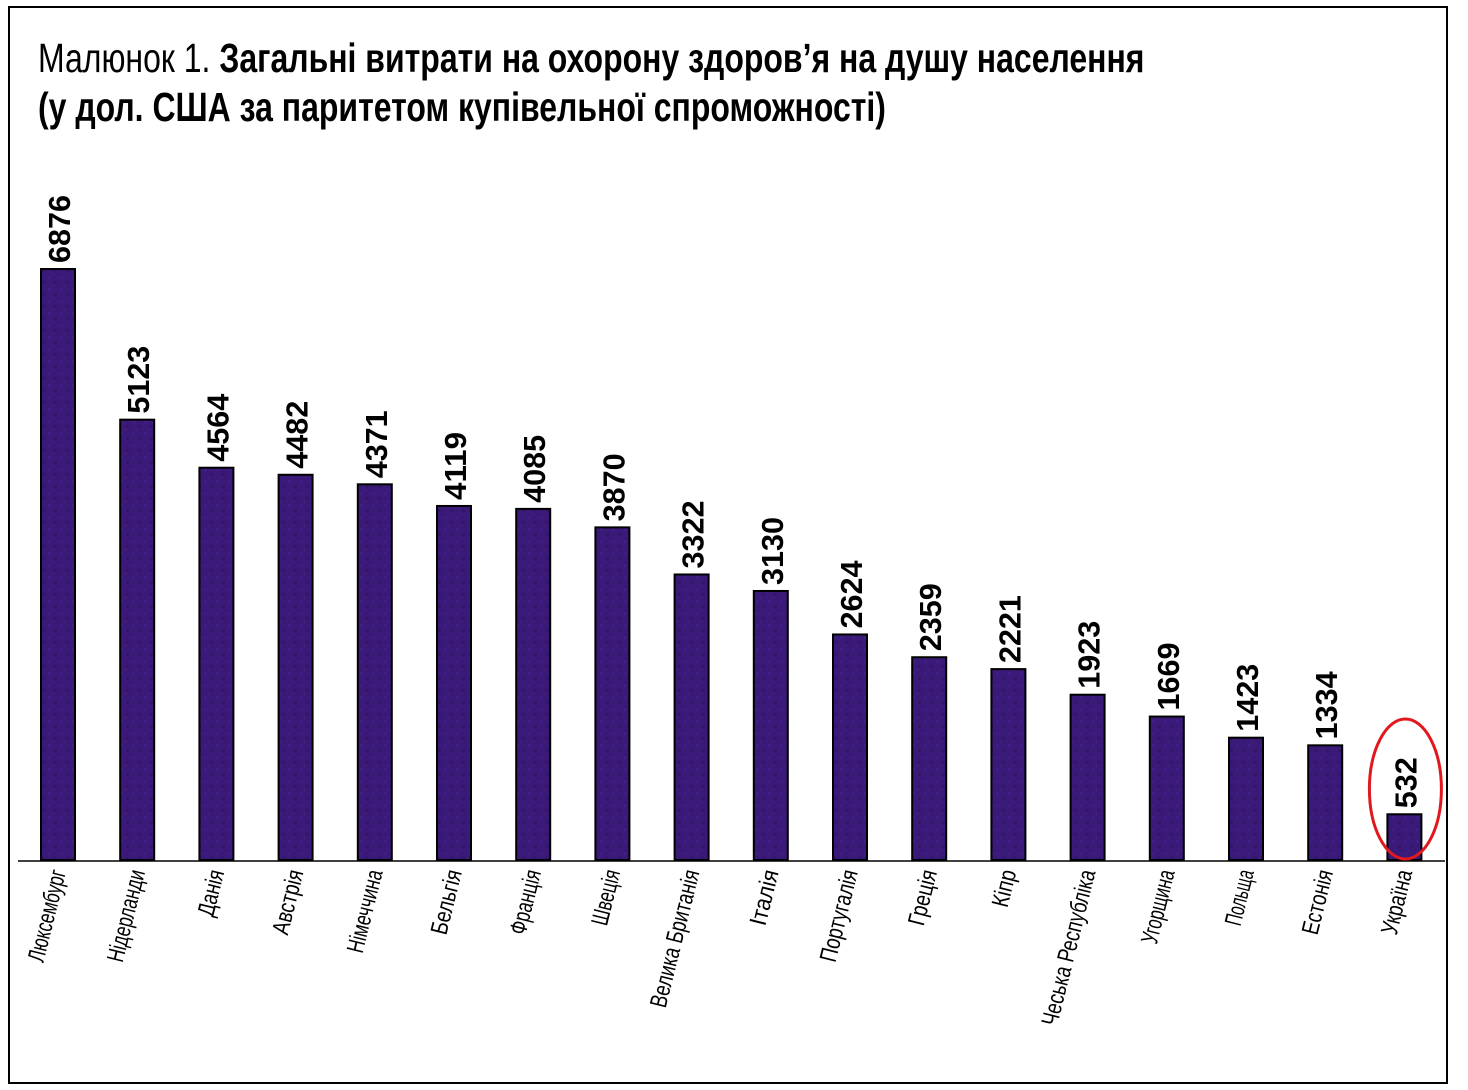  Describe the element at coordinates (1240, 898) in the screenshot. I see `category-label-16: Польща` at that location.